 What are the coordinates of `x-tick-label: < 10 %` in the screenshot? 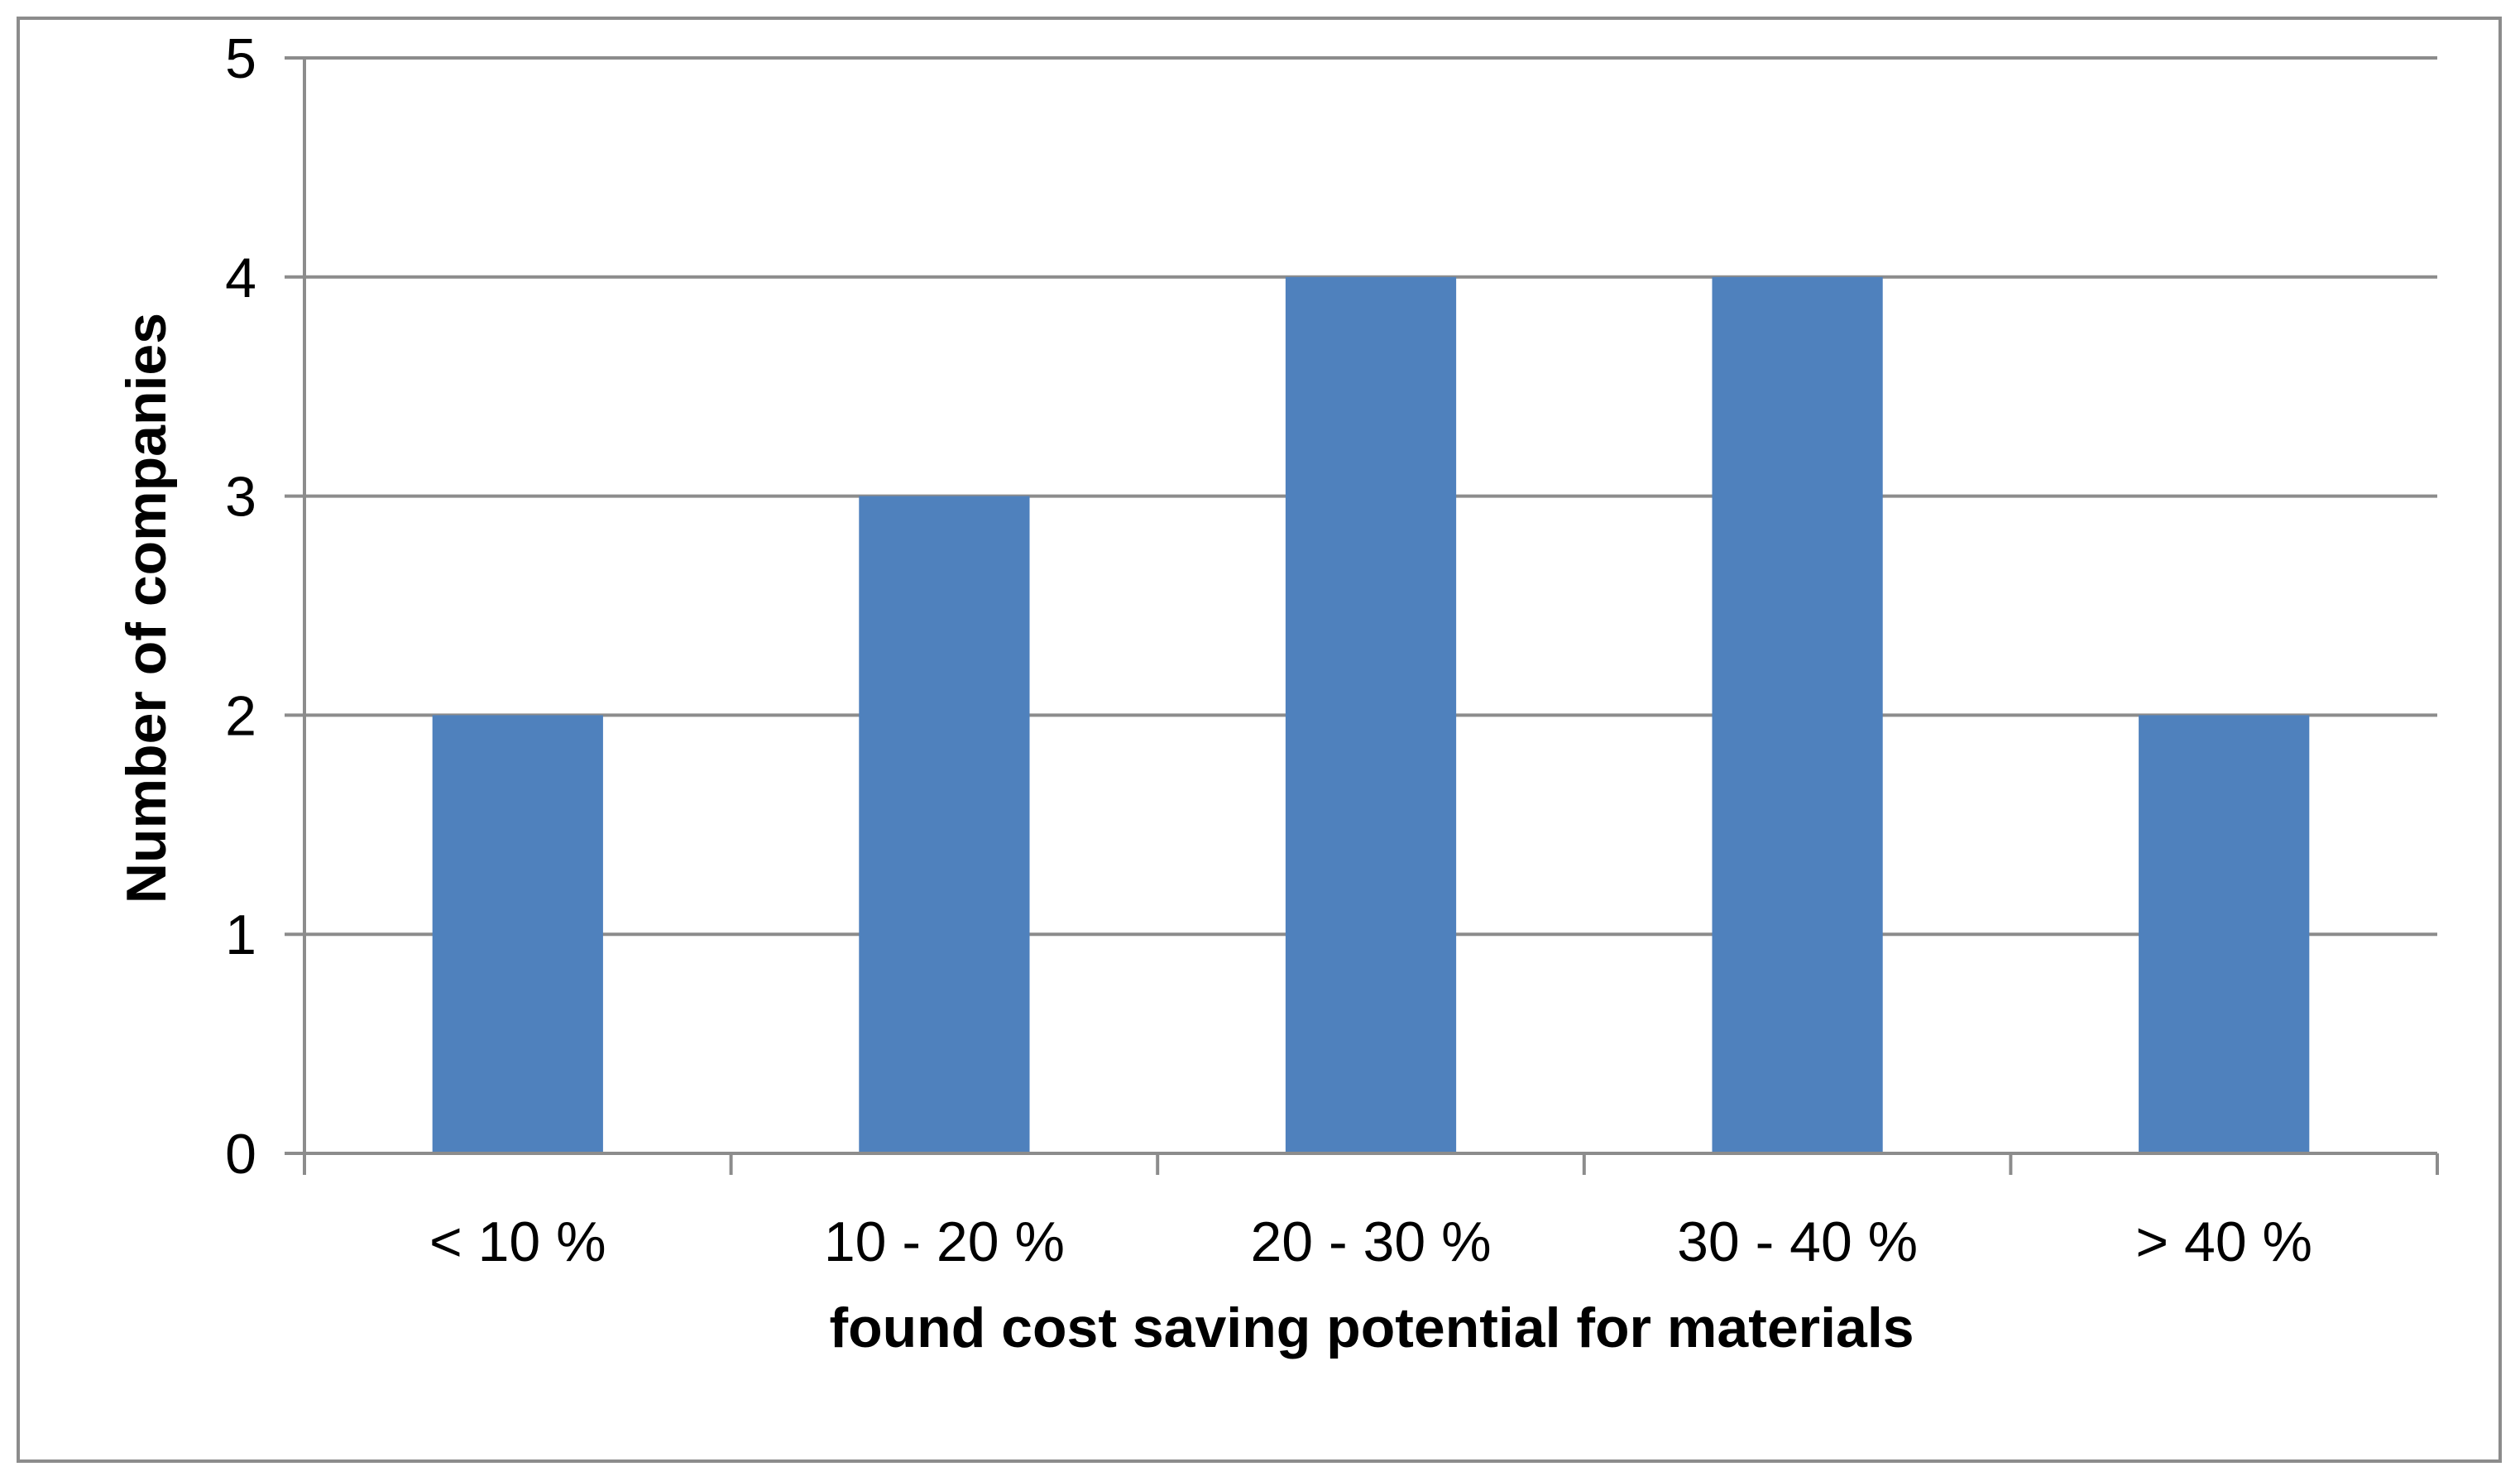 It's located at (517, 1241).